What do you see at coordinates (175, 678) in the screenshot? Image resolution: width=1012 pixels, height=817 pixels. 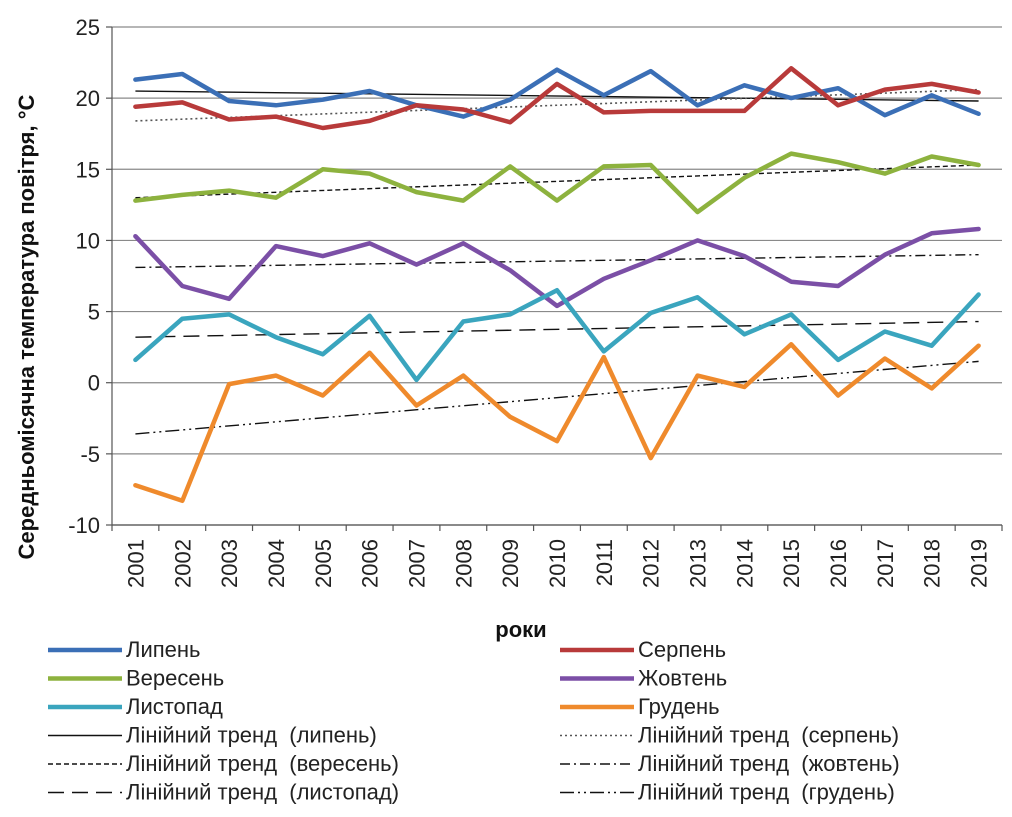 I see `legend-label: Вересень` at bounding box center [175, 678].